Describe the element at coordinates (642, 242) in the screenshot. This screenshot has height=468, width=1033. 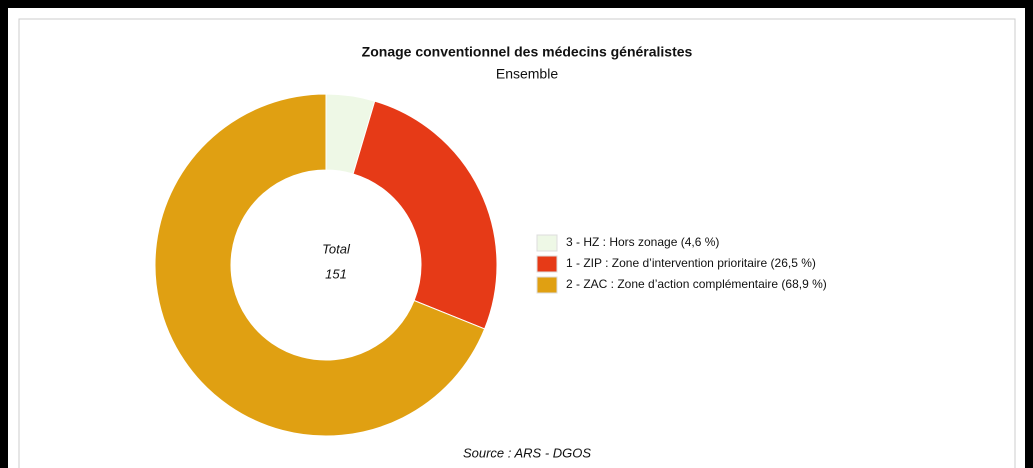
I see `legend-label: 3 - HZ : Hors zonage (4,6 %)` at that location.